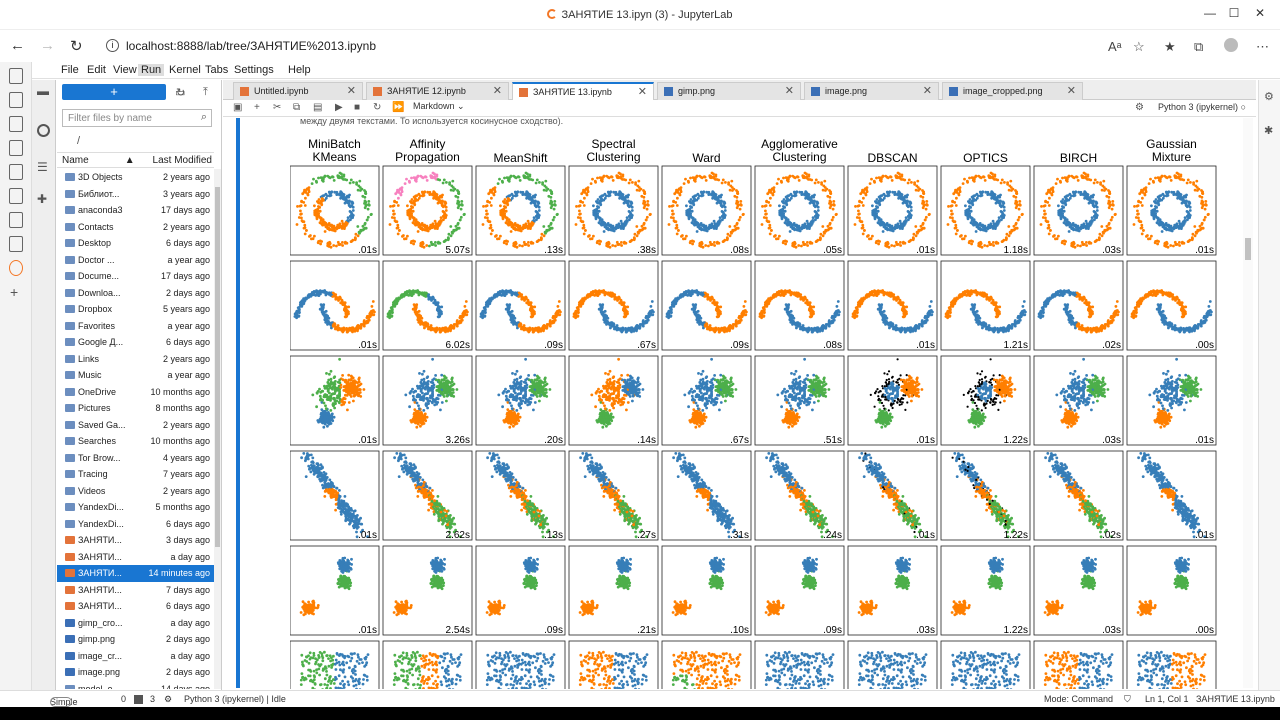 This screenshot has width=1280, height=720. Describe the element at coordinates (1262, 47) in the screenshot. I see `more-icon: ⋯` at that location.